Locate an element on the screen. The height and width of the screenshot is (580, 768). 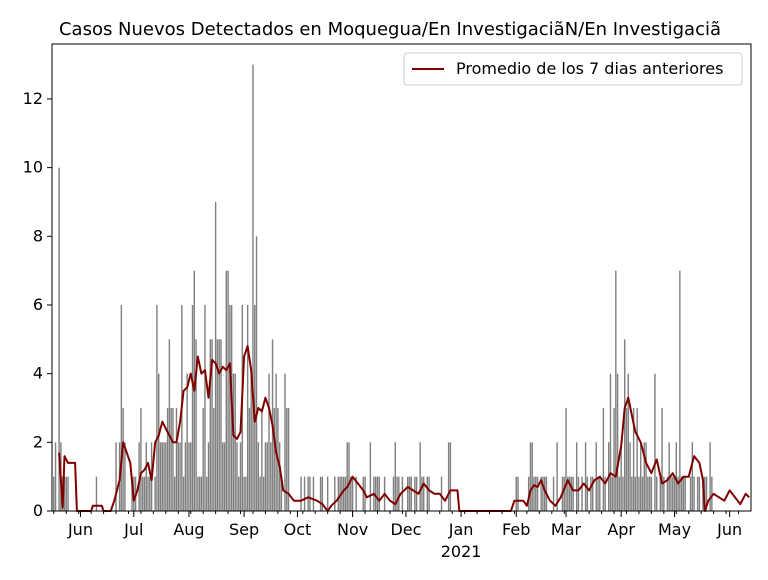
legend: Promedio de los 7 dias anteriores is located at coordinates (573, 69).